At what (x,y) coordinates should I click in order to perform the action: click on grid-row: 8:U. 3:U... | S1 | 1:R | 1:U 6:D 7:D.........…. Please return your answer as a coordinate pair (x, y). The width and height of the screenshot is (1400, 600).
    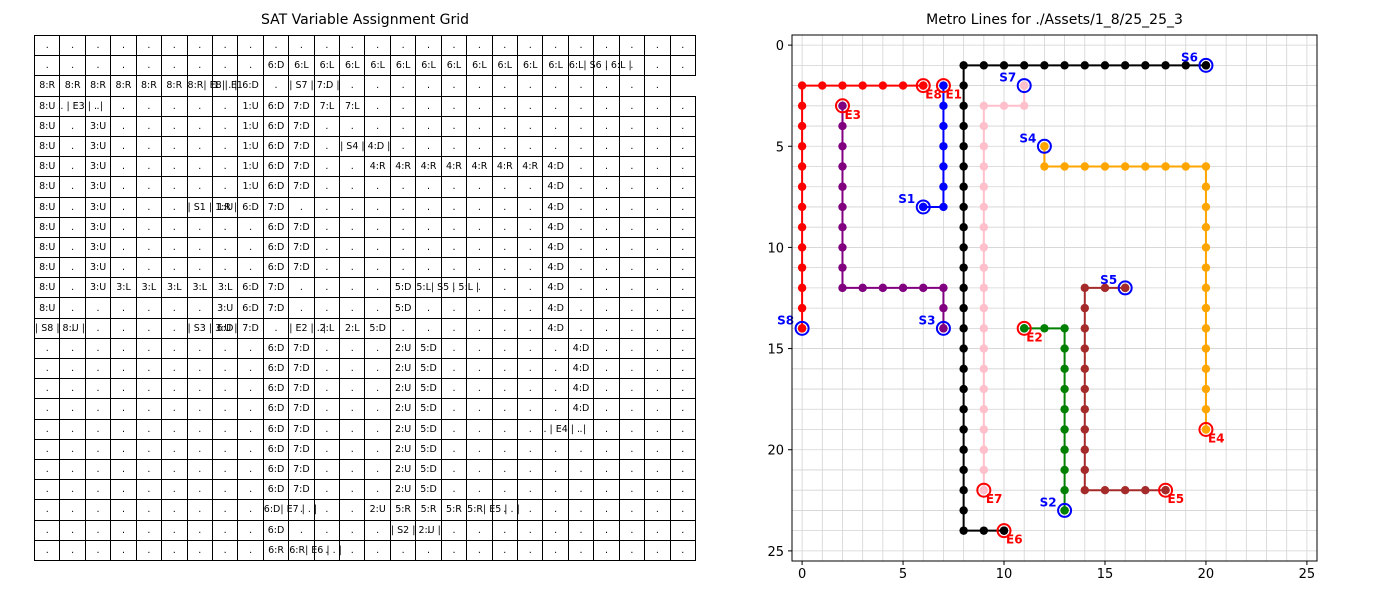
    Looking at the image, I should click on (365, 207).